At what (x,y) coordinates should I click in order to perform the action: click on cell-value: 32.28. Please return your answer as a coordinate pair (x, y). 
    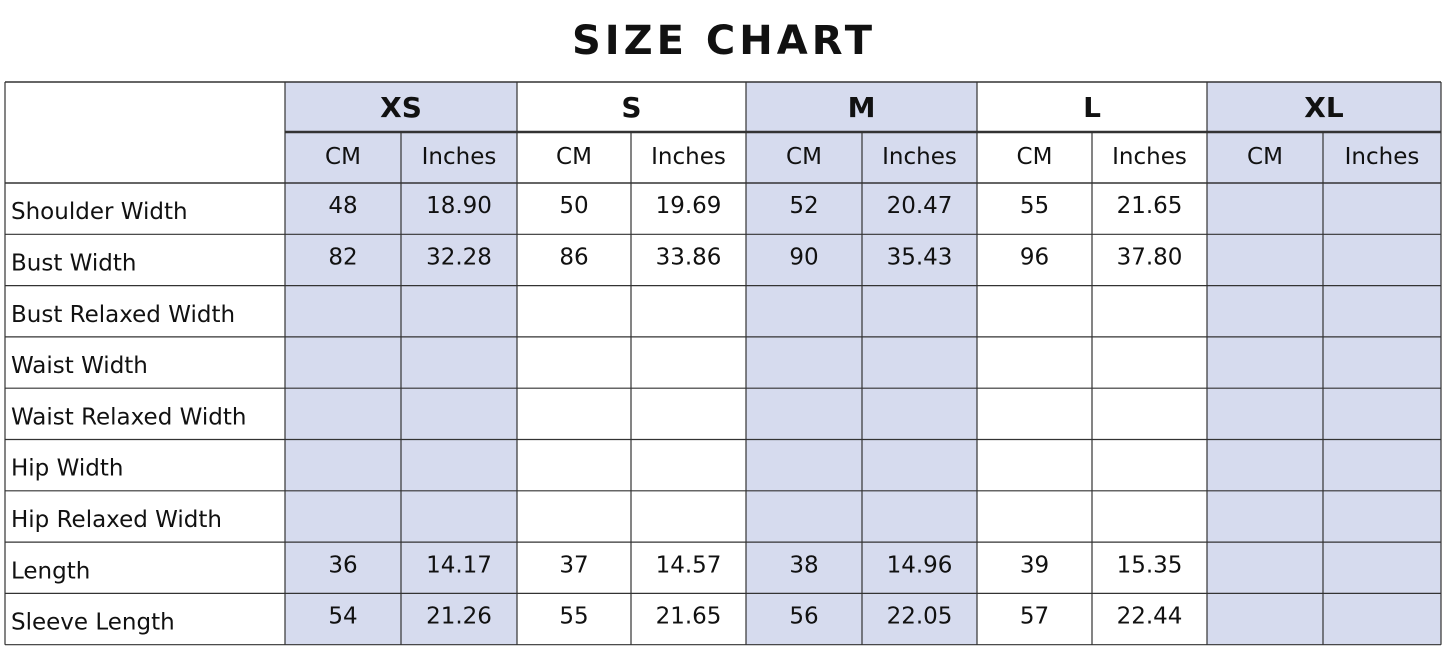
    Looking at the image, I should click on (459, 257).